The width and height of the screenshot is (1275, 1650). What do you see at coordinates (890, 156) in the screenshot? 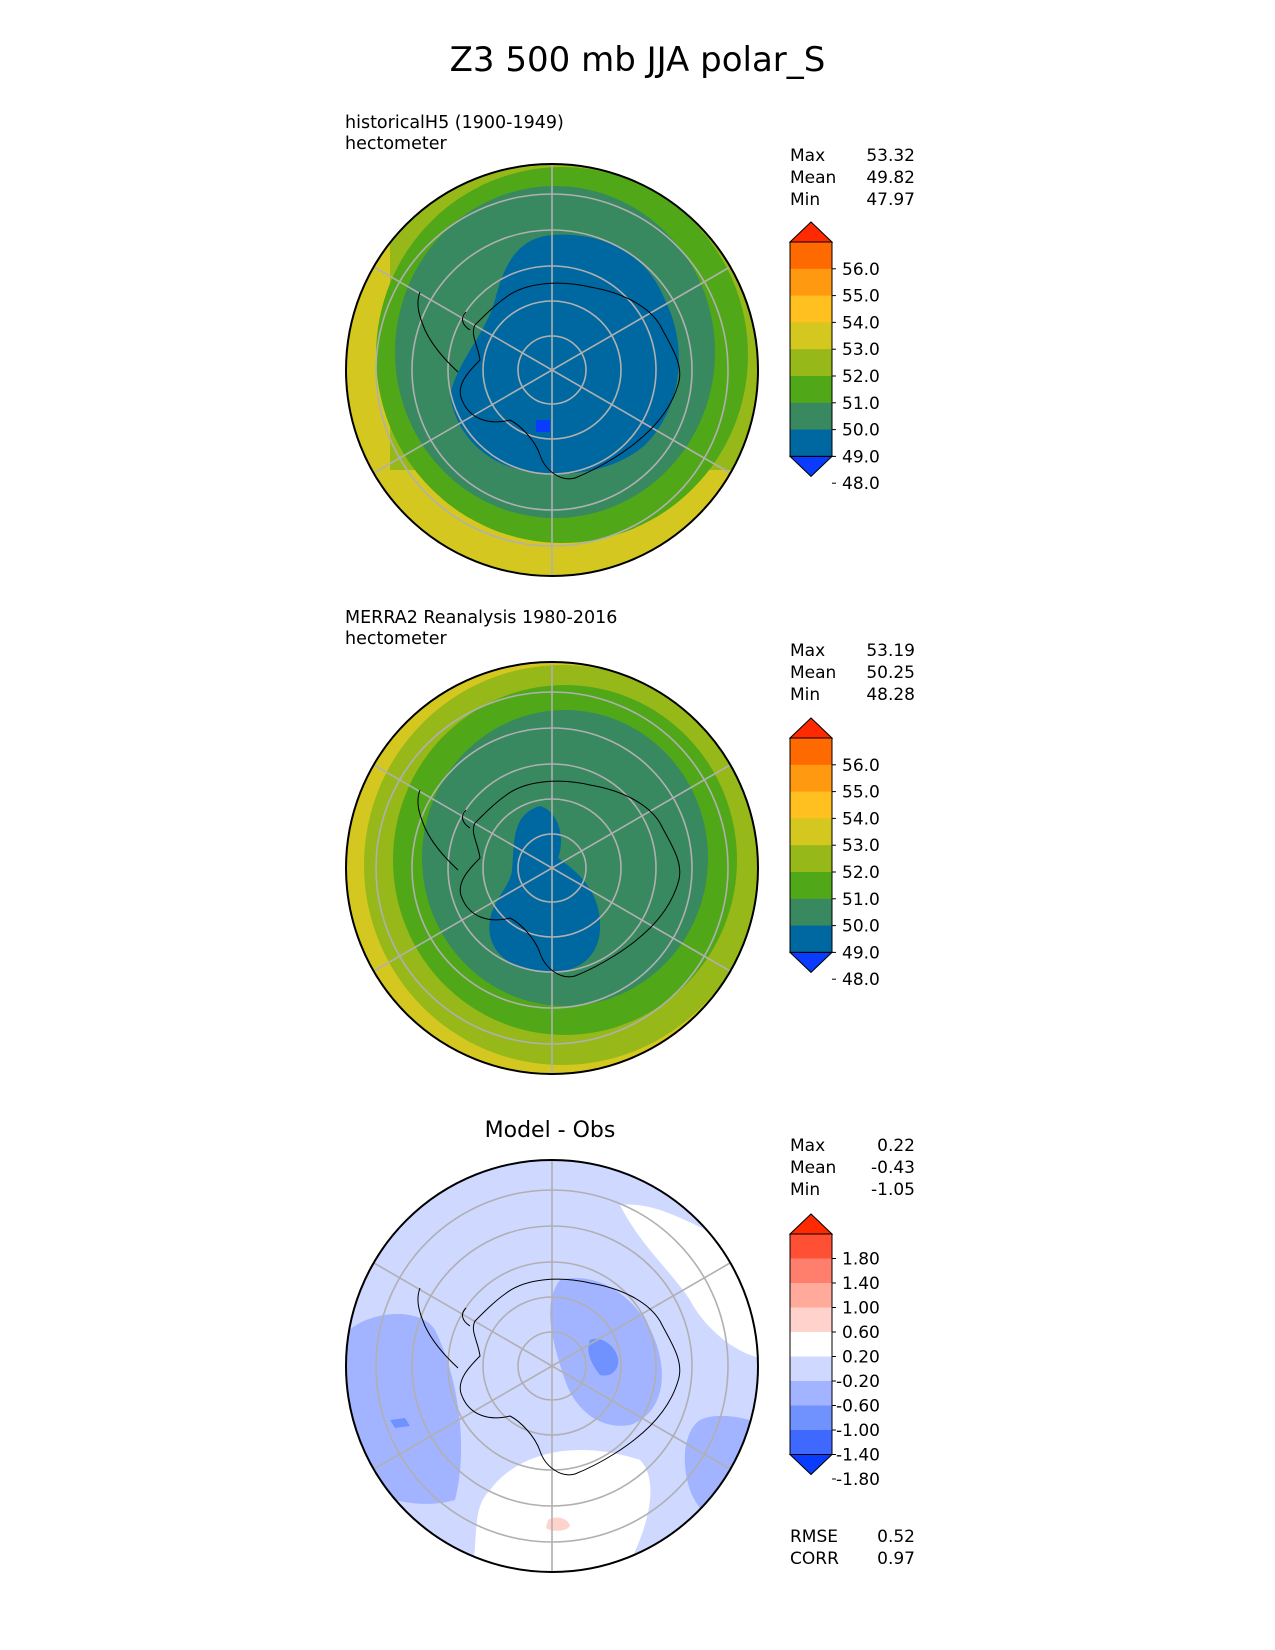
I see `stat-max: 53.32` at bounding box center [890, 156].